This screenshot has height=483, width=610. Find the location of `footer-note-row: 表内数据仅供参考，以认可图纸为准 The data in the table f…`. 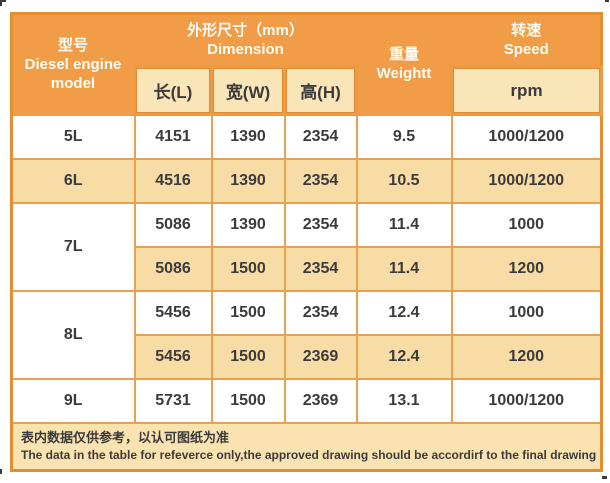

footer-note-row: 表内数据仅供参考，以认可图纸为准 The data in the table f… is located at coordinates (306, 446).